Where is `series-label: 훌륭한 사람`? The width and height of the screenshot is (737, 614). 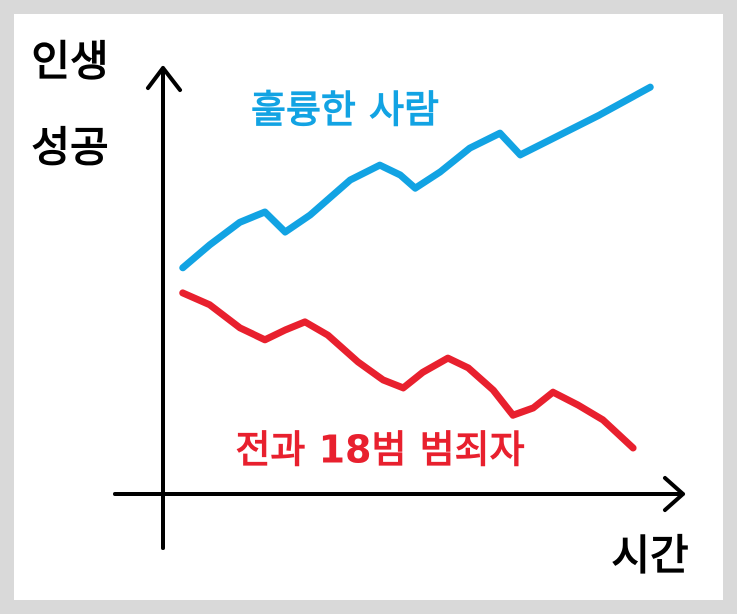
series-label: 훌륭한 사람 is located at coordinates (345, 110).